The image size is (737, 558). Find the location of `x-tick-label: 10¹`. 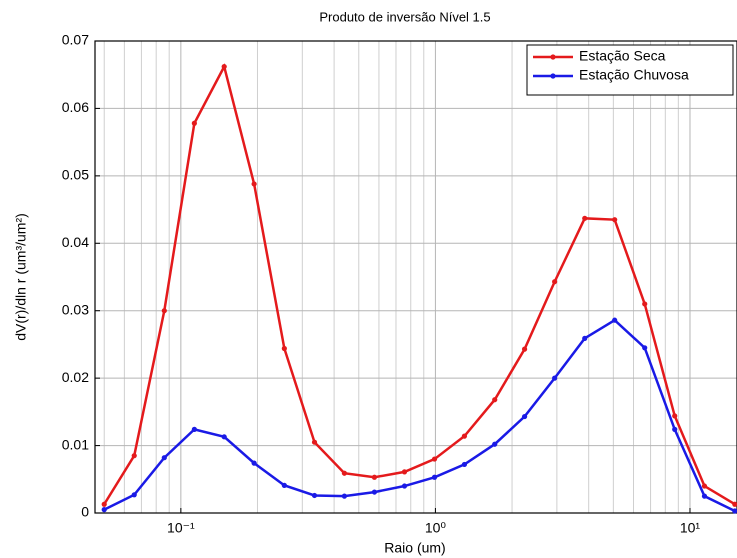

x-tick-label: 10¹ is located at coordinates (690, 528).